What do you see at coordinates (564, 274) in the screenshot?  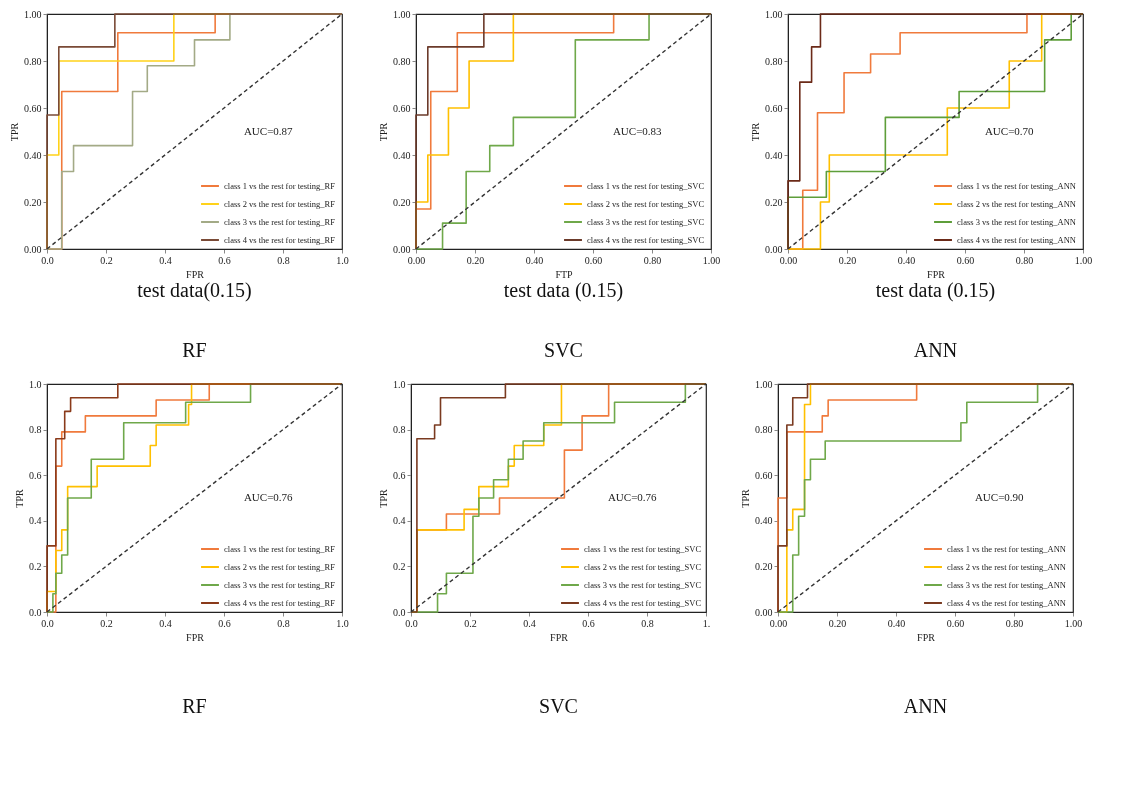 I see `x-axis-title: FTP` at bounding box center [564, 274].